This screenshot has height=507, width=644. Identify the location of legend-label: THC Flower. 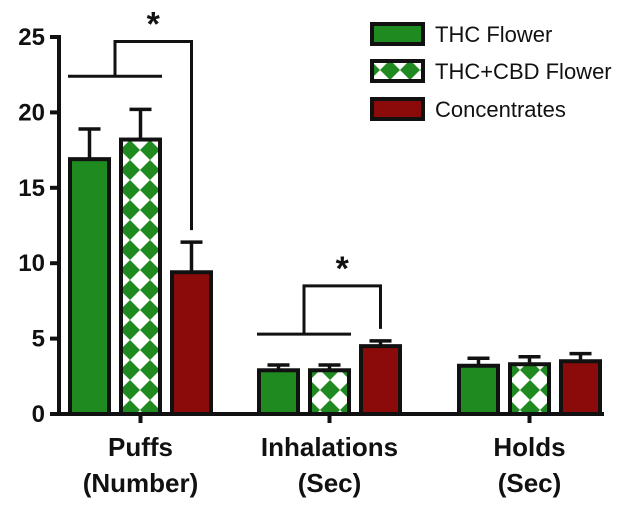
(493, 34).